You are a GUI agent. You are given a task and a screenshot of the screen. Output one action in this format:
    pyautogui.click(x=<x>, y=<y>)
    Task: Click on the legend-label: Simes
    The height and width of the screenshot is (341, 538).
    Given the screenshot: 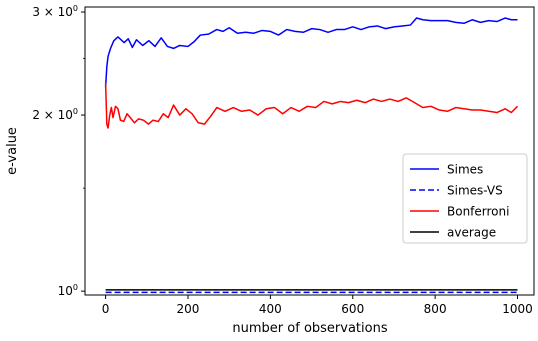 What is the action you would take?
    pyautogui.click(x=465, y=170)
    